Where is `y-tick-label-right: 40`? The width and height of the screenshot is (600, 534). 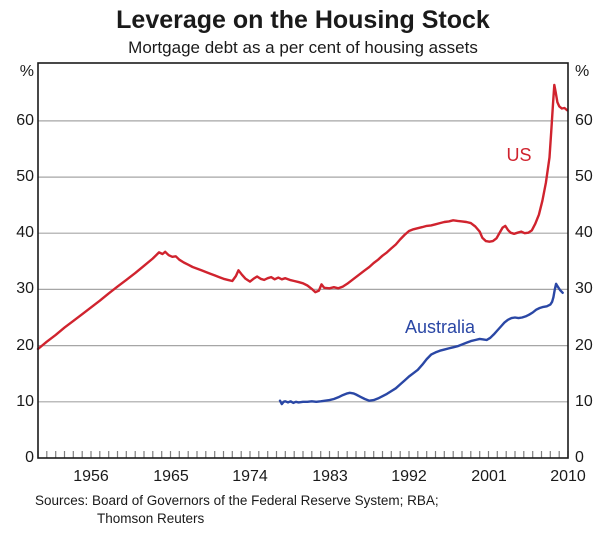
y-tick-label-right: 40 is located at coordinates (584, 232).